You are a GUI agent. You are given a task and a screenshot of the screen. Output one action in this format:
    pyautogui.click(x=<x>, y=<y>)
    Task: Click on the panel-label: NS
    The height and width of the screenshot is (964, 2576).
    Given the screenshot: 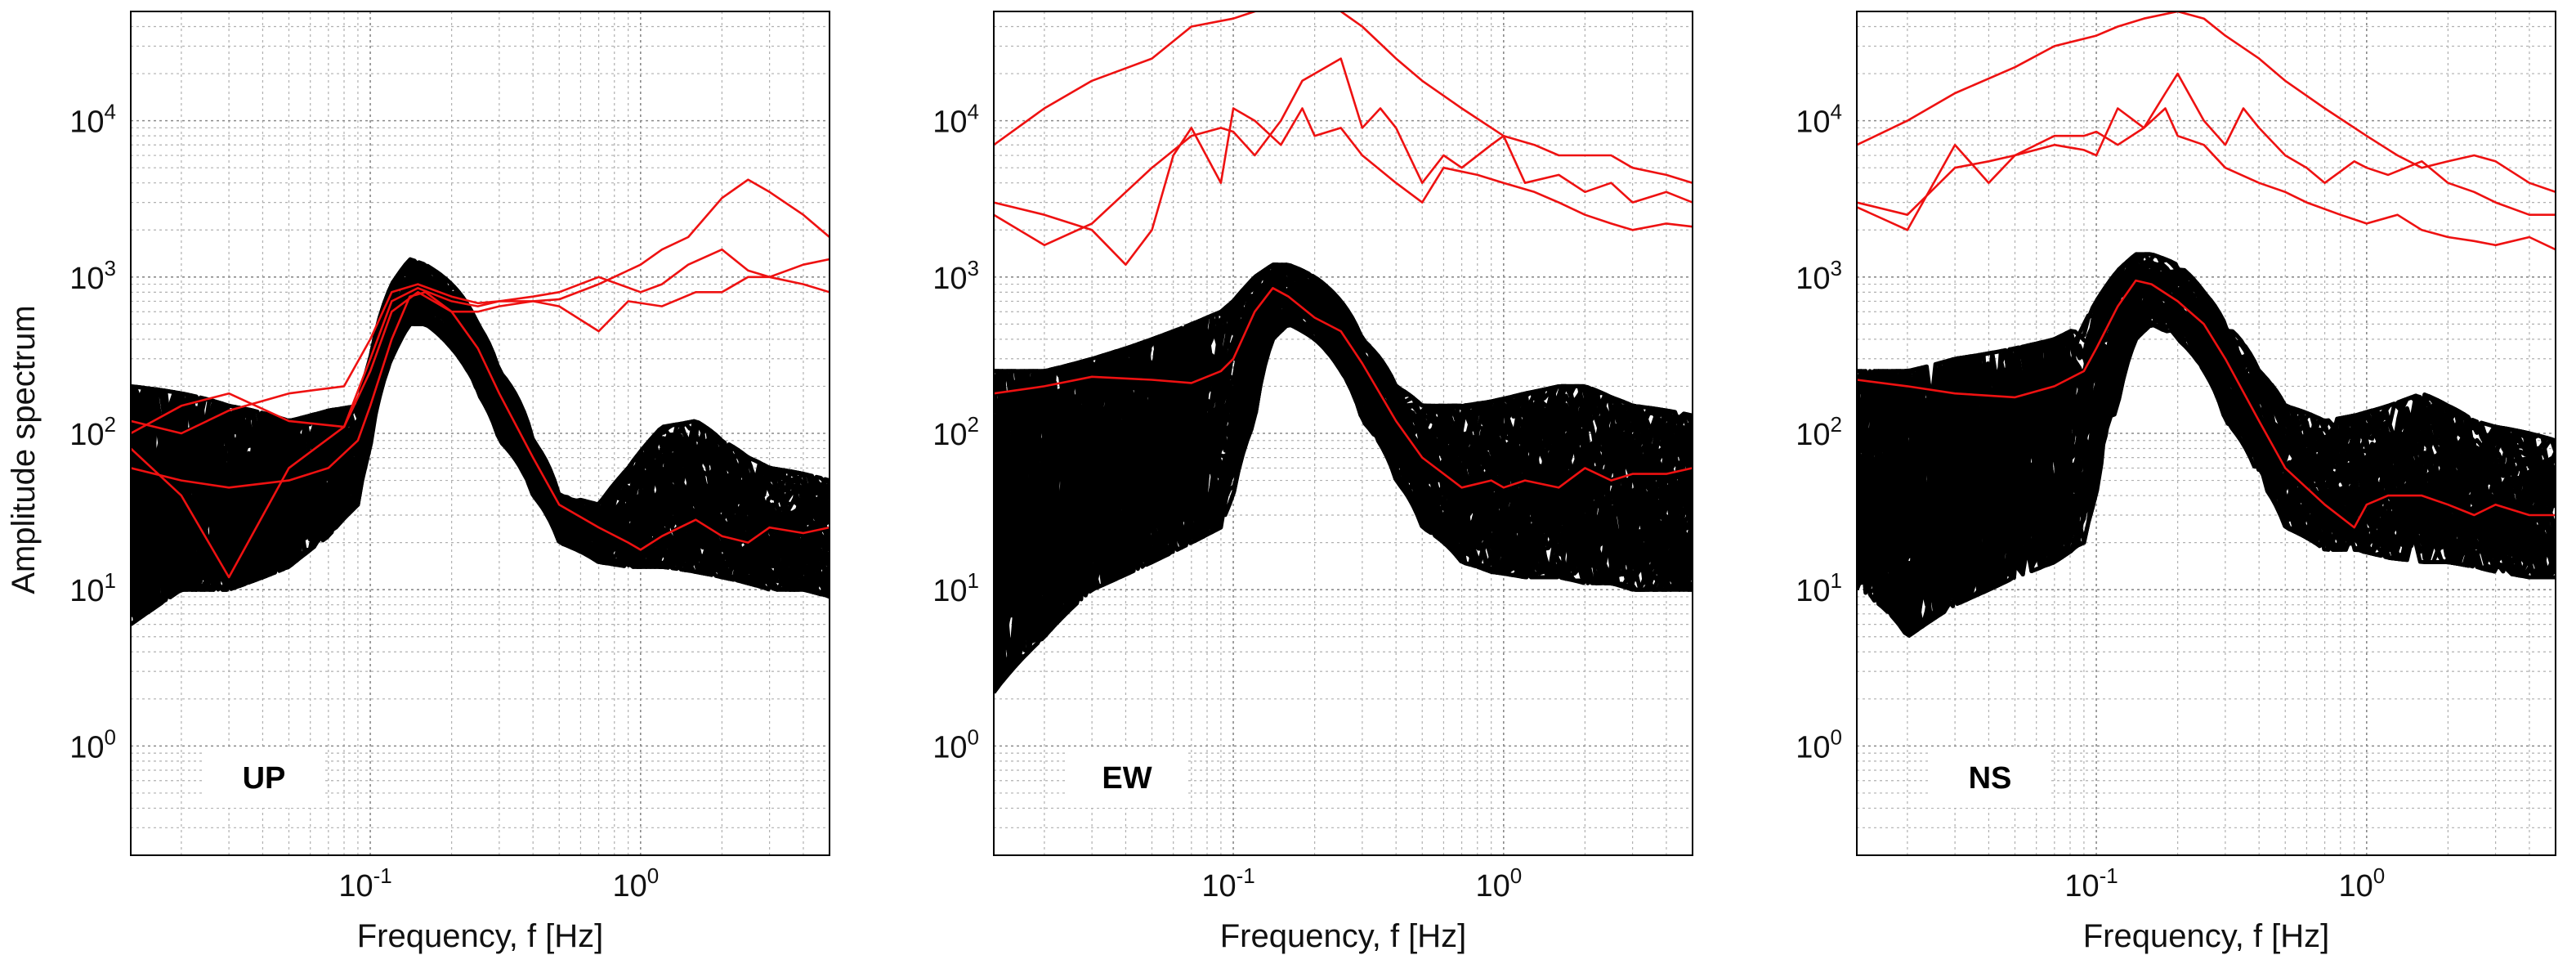 What is the action you would take?
    pyautogui.click(x=1991, y=778)
    